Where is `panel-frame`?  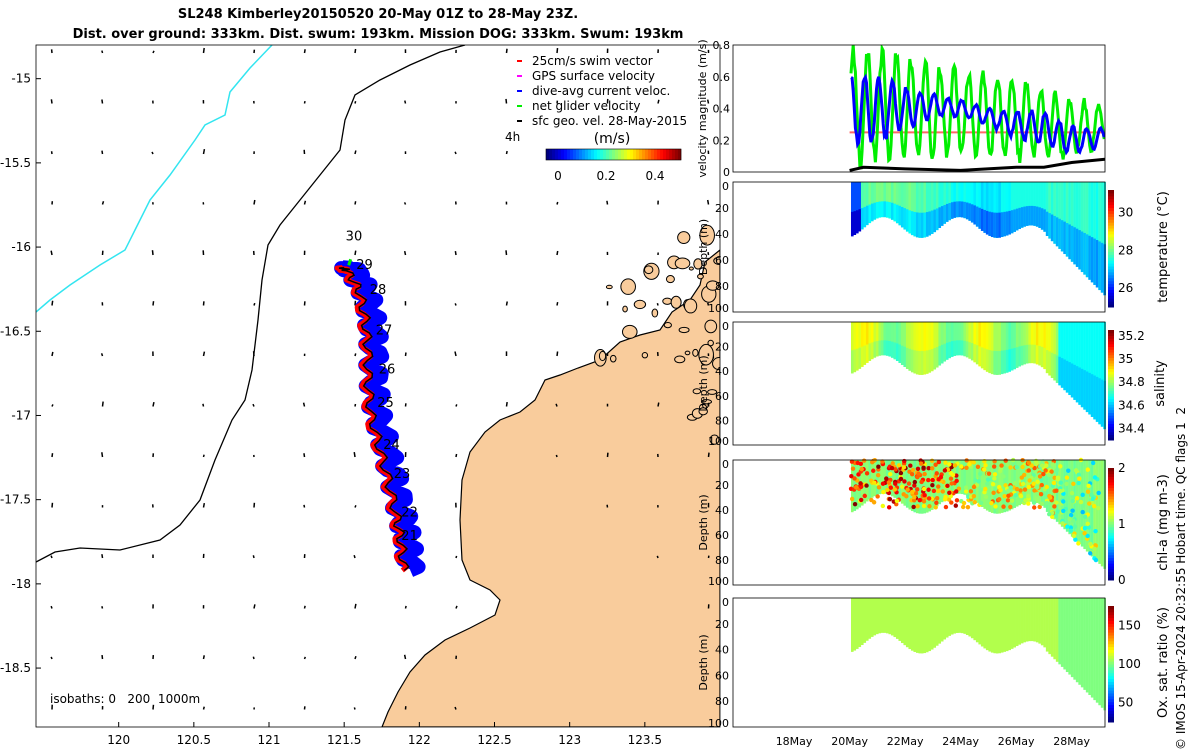
panel-frame is located at coordinates (919, 383).